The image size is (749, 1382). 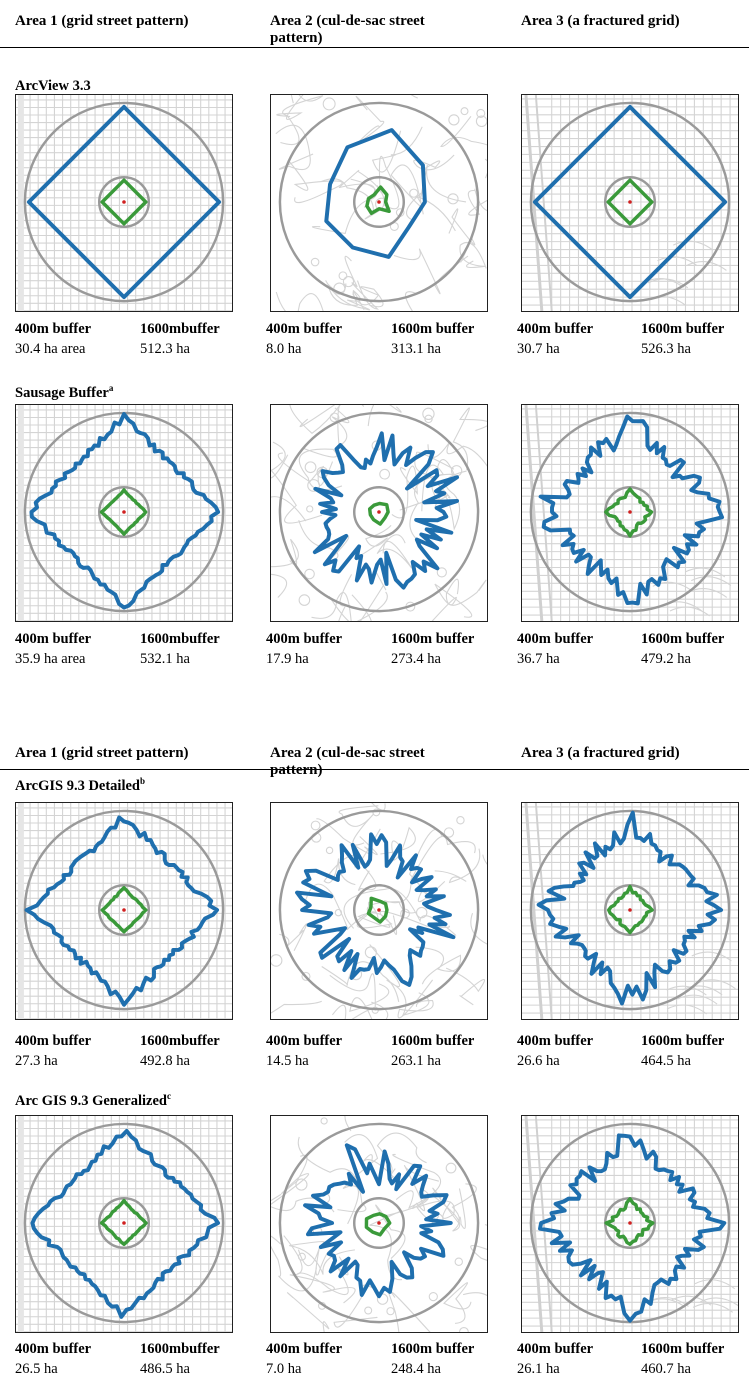 What do you see at coordinates (165, 1369) in the screenshot?
I see `caption-1600m-area: 486.5 ha` at bounding box center [165, 1369].